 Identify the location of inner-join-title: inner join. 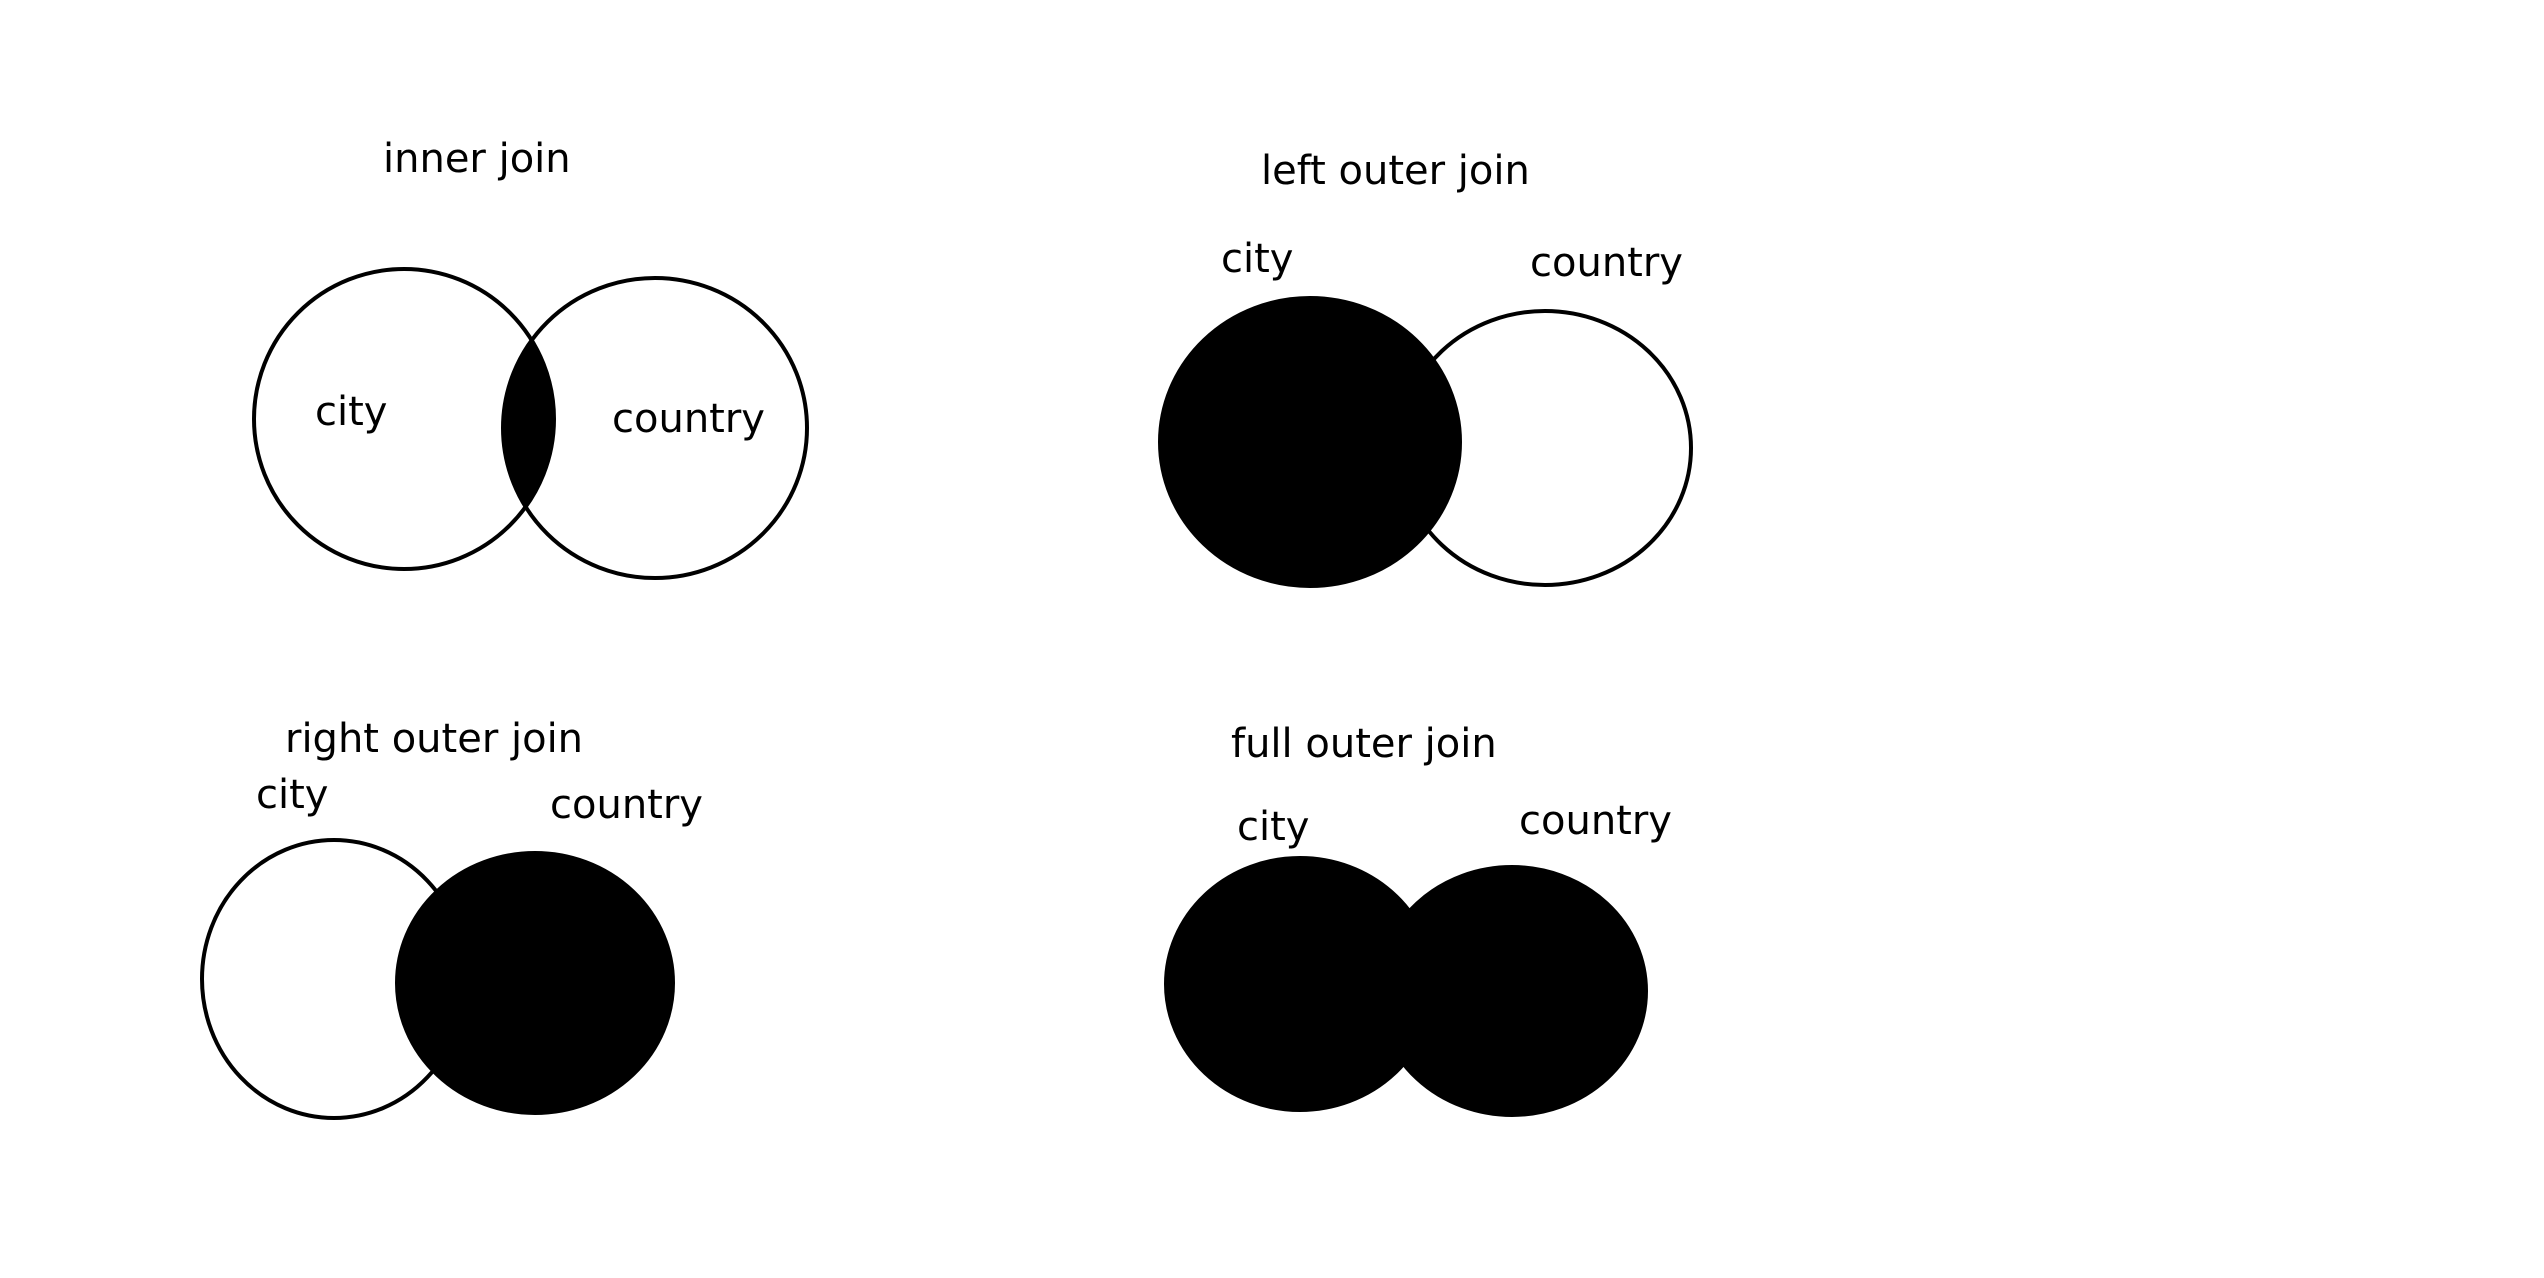
(477, 159).